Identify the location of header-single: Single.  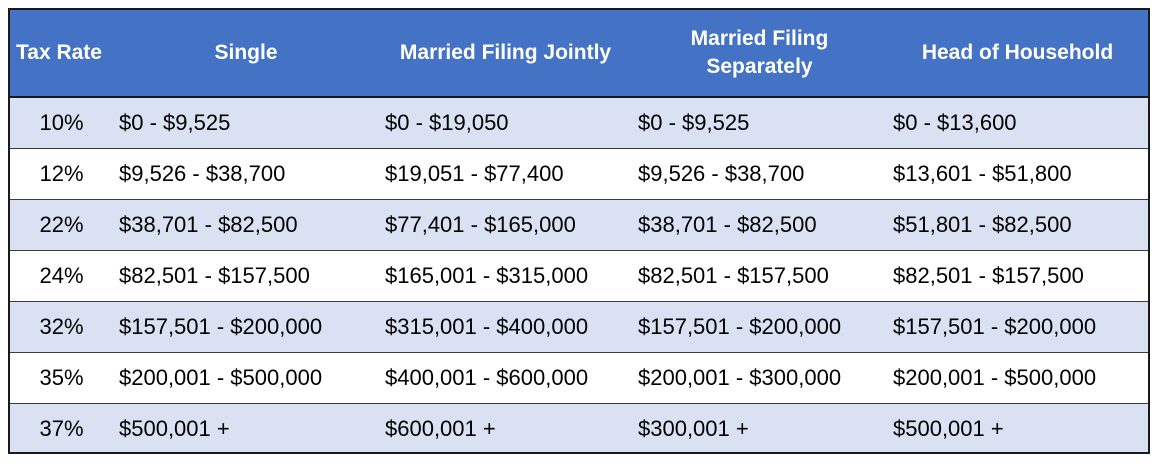
(246, 54).